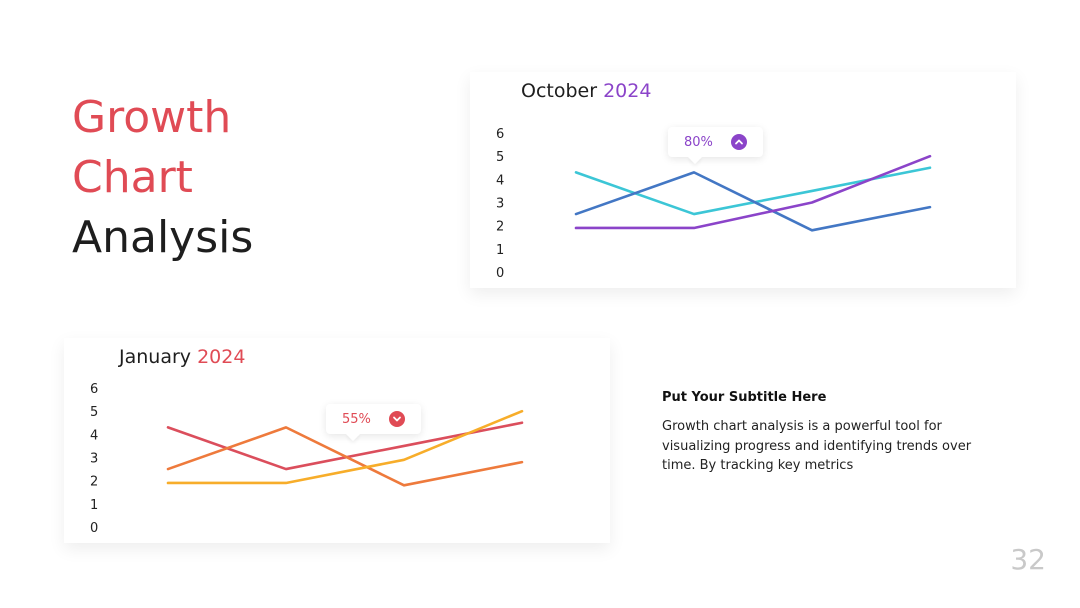 Image resolution: width=1080 pixels, height=608 pixels. What do you see at coordinates (715, 142) in the screenshot?
I see `october-chart-tooltip: 80%` at bounding box center [715, 142].